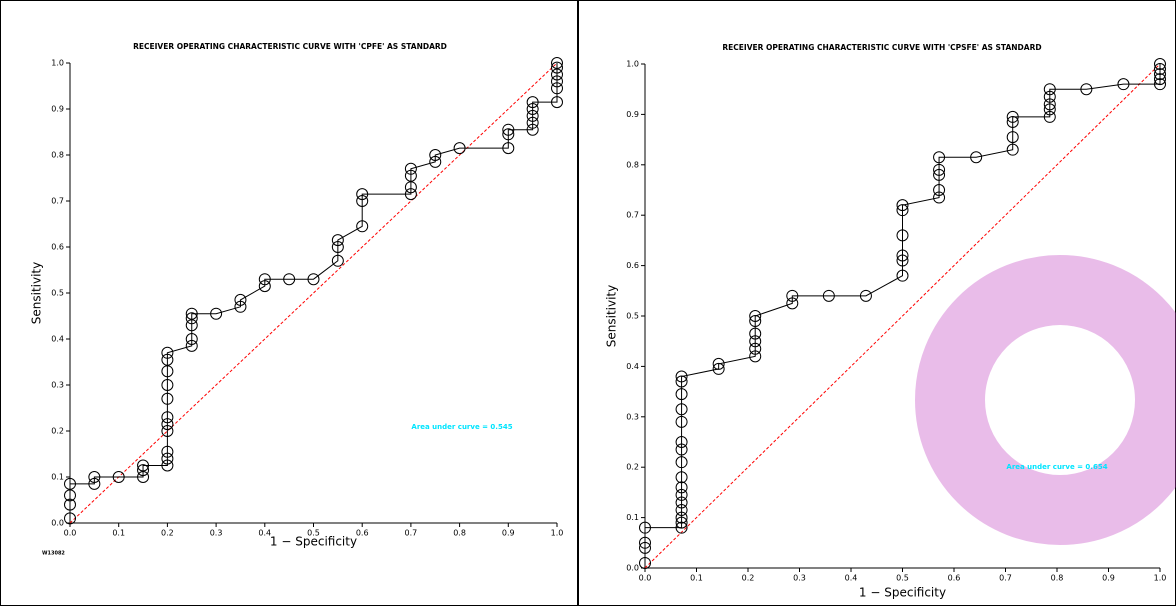  Describe the element at coordinates (264, 533) in the screenshot. I see `x-tick-label: 0.4` at that location.